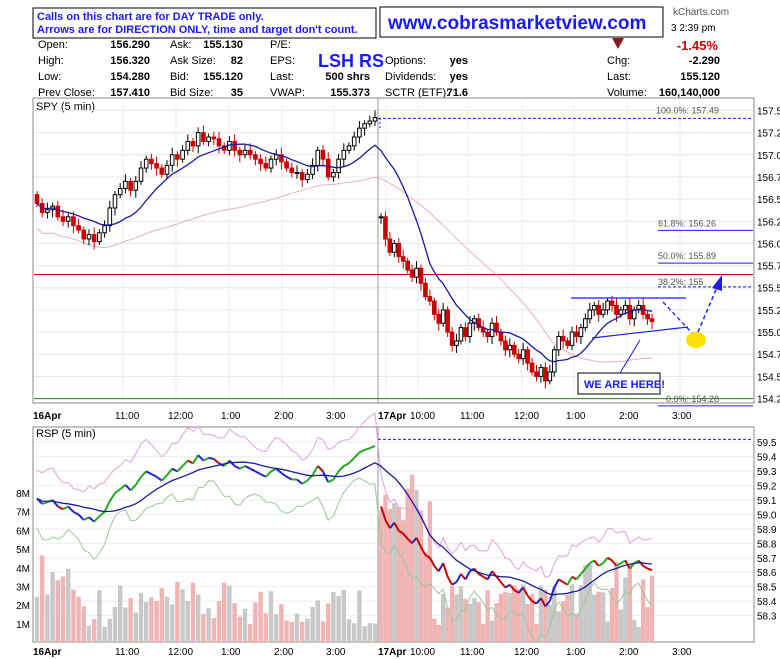 The height and width of the screenshot is (659, 780). Describe the element at coordinates (472, 652) in the screenshot. I see `x-tick-label: 11:00` at that location.